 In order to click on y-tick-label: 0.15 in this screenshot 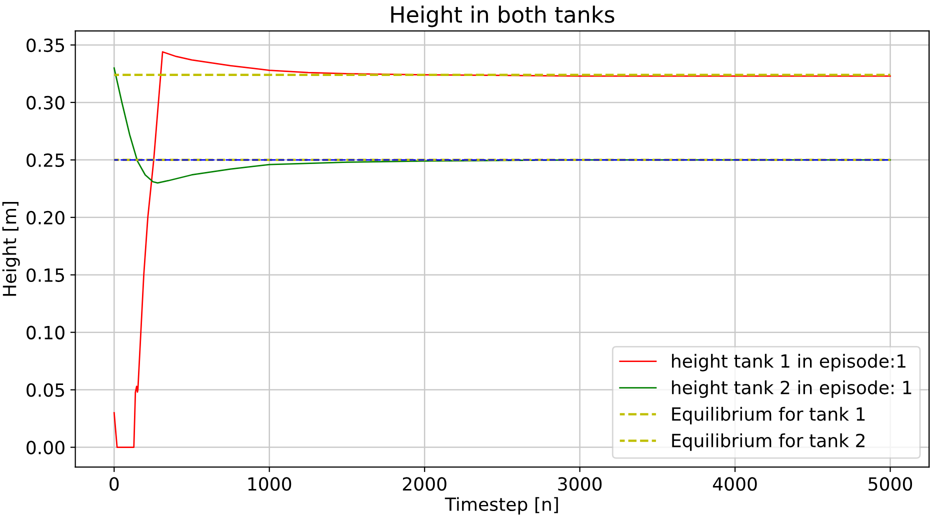, I will do `click(45, 275)`.